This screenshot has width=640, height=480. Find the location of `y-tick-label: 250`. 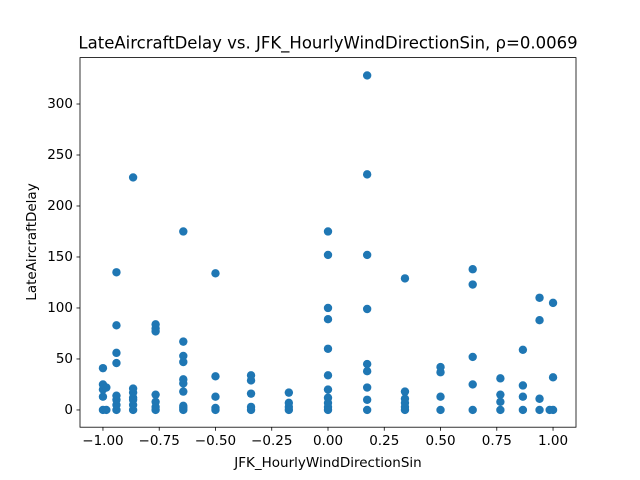

y-tick-label: 250 is located at coordinates (60, 155).